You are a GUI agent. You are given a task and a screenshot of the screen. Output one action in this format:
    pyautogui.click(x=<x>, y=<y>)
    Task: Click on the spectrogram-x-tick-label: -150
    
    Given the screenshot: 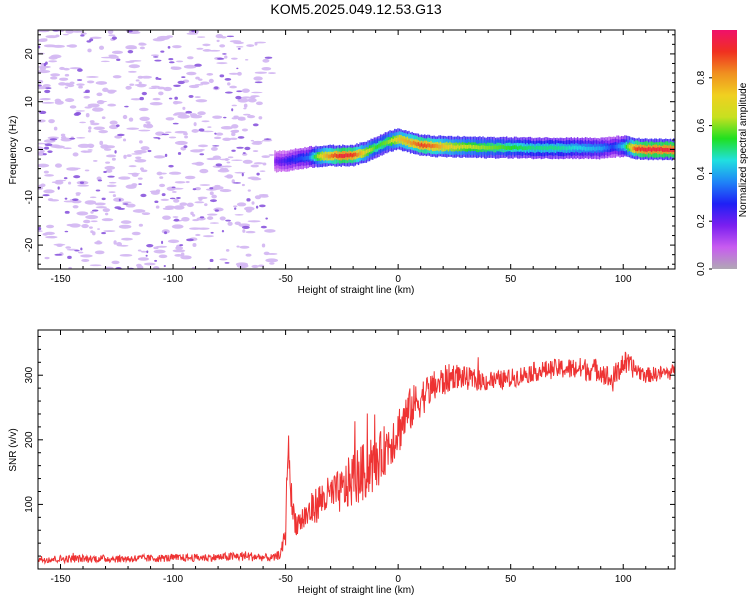 What is the action you would take?
    pyautogui.click(x=61, y=279)
    